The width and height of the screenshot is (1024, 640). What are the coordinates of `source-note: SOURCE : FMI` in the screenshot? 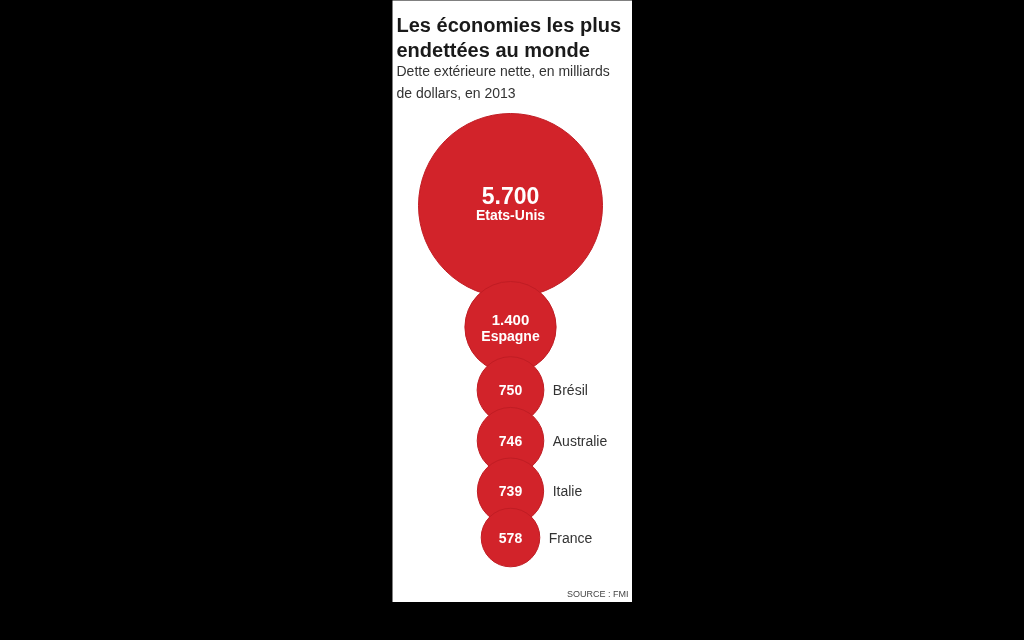 It's located at (598, 593).